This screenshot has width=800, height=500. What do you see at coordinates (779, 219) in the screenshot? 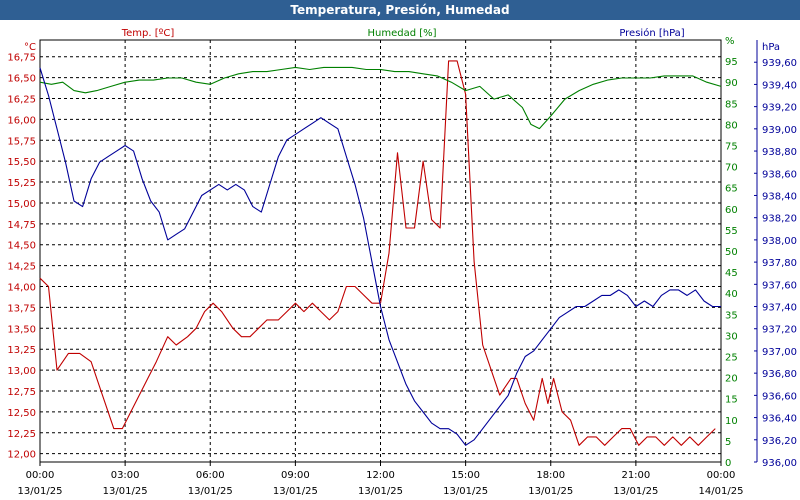
I see `pressure-tick-label: 938,20` at bounding box center [779, 219].